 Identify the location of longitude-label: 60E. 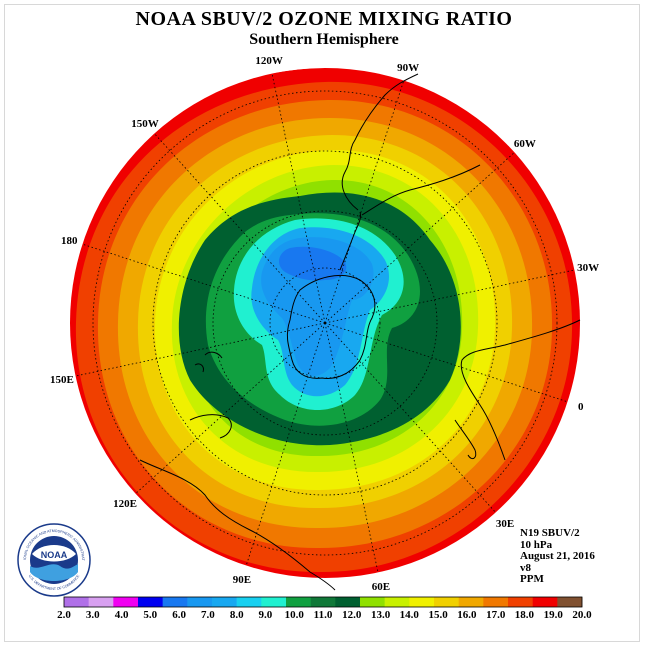
(381, 587).